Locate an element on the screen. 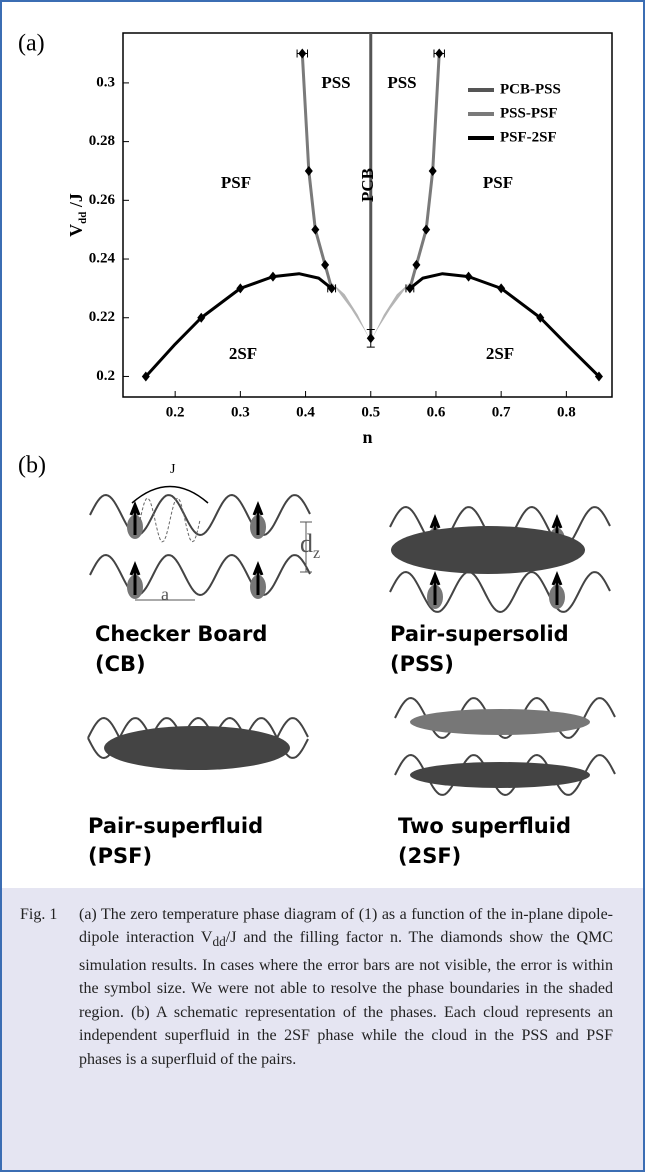 The height and width of the screenshot is (1172, 645). y-label-sub: dd is located at coordinates (83, 218).